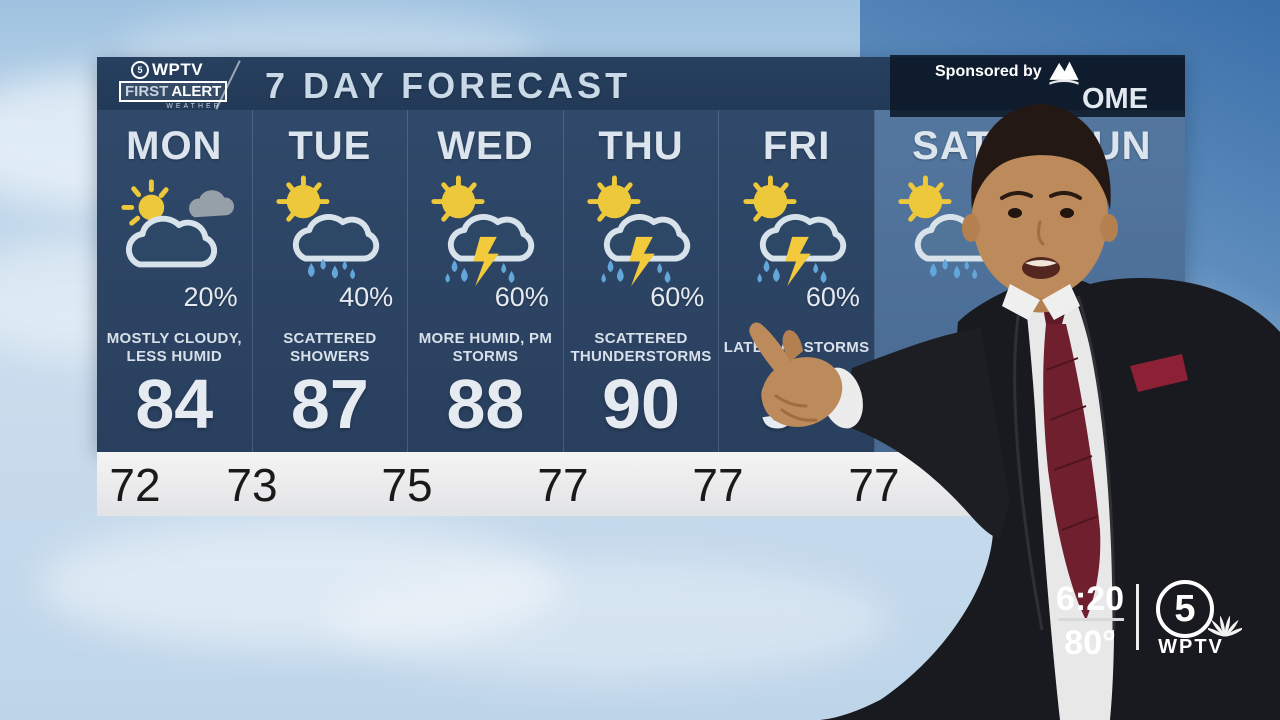 The width and height of the screenshot is (1280, 720). Describe the element at coordinates (485, 404) in the screenshot. I see `high-temp: 88` at that location.